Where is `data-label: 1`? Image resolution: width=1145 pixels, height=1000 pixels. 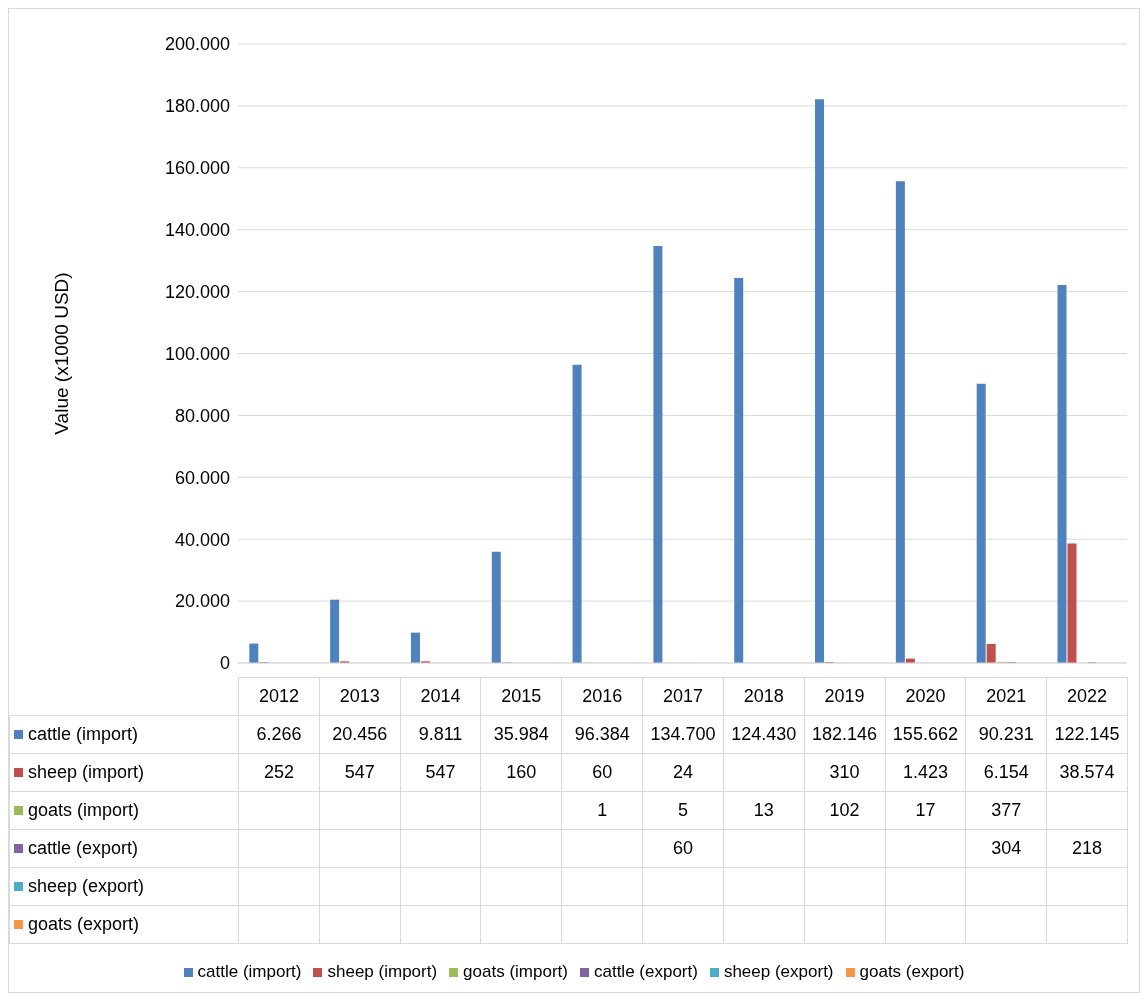 data-label: 1 is located at coordinates (602, 810).